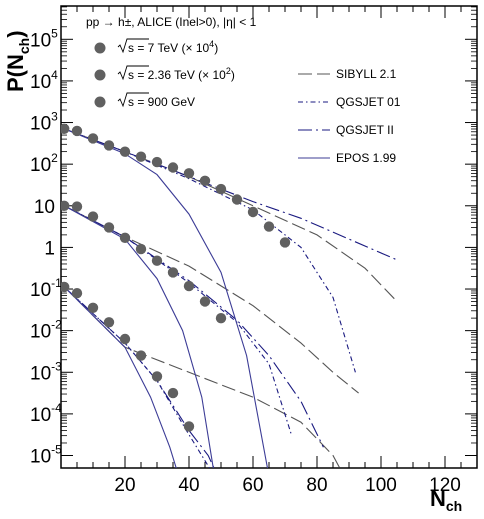 The width and height of the screenshot is (484, 519). Describe the element at coordinates (24, 46) in the screenshot. I see `y-axis-title-sub: ch` at that location.